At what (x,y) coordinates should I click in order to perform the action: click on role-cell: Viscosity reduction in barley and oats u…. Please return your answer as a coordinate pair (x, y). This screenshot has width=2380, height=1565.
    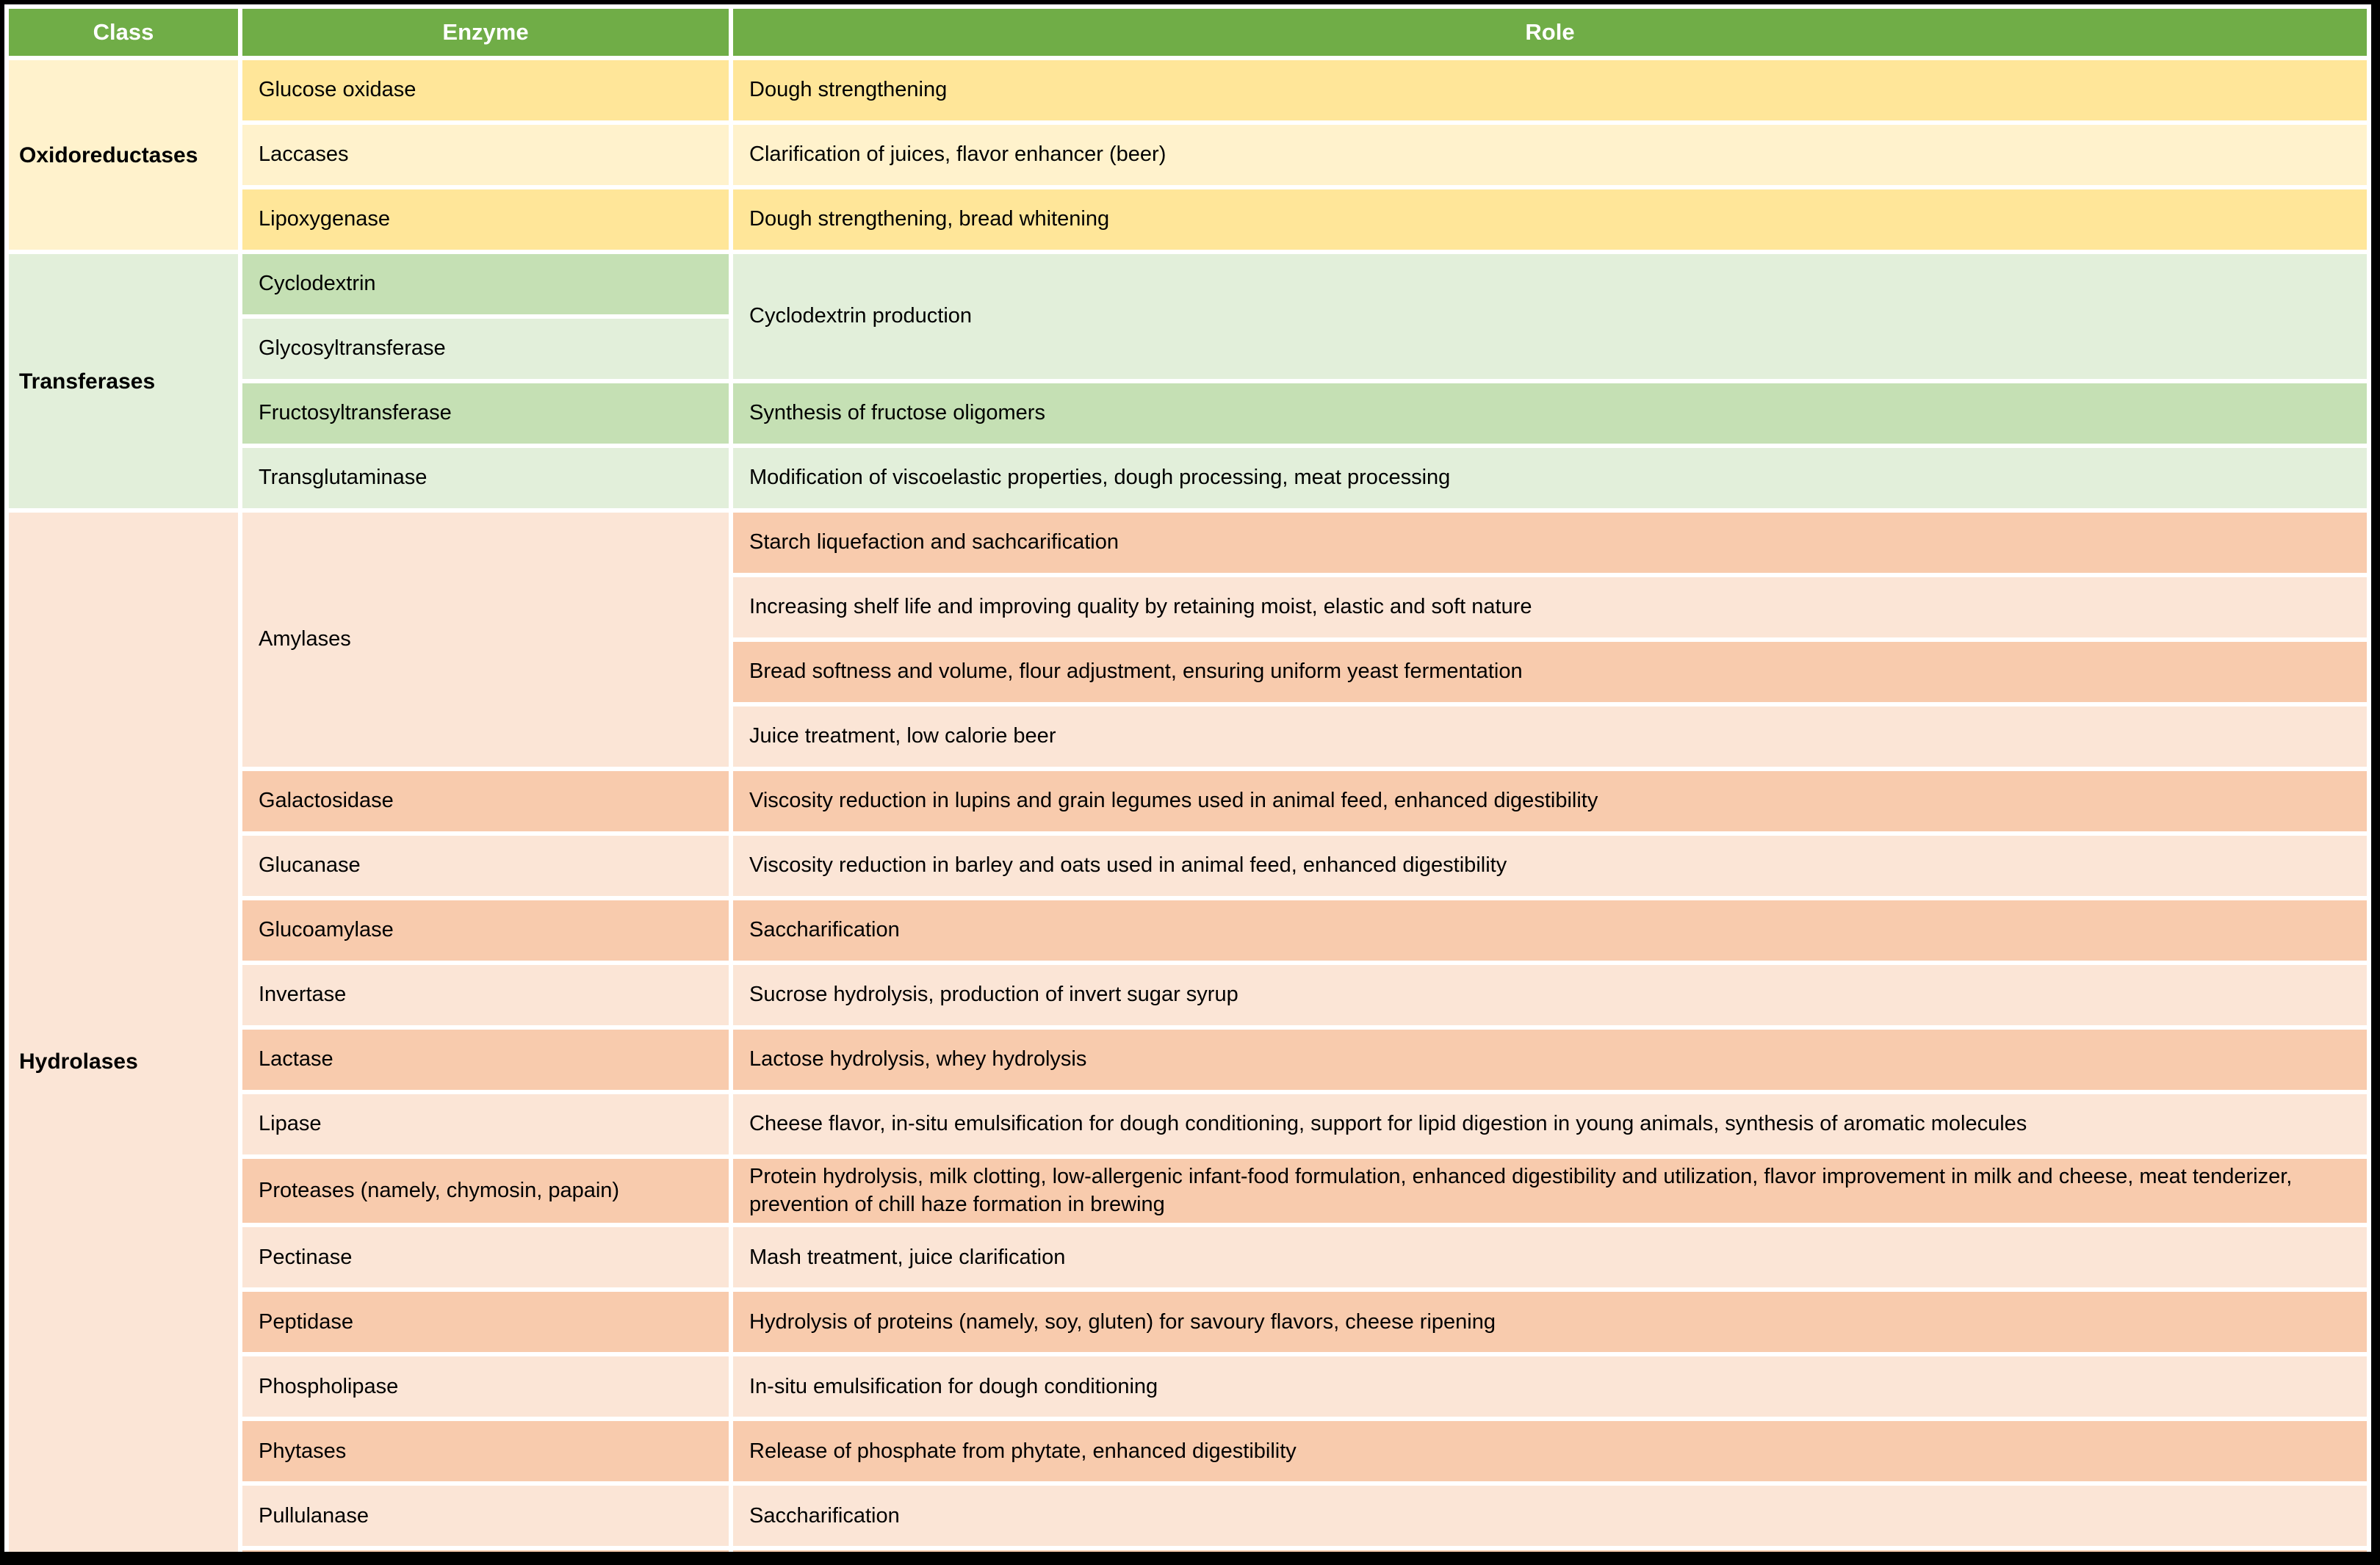
    Looking at the image, I should click on (1550, 866).